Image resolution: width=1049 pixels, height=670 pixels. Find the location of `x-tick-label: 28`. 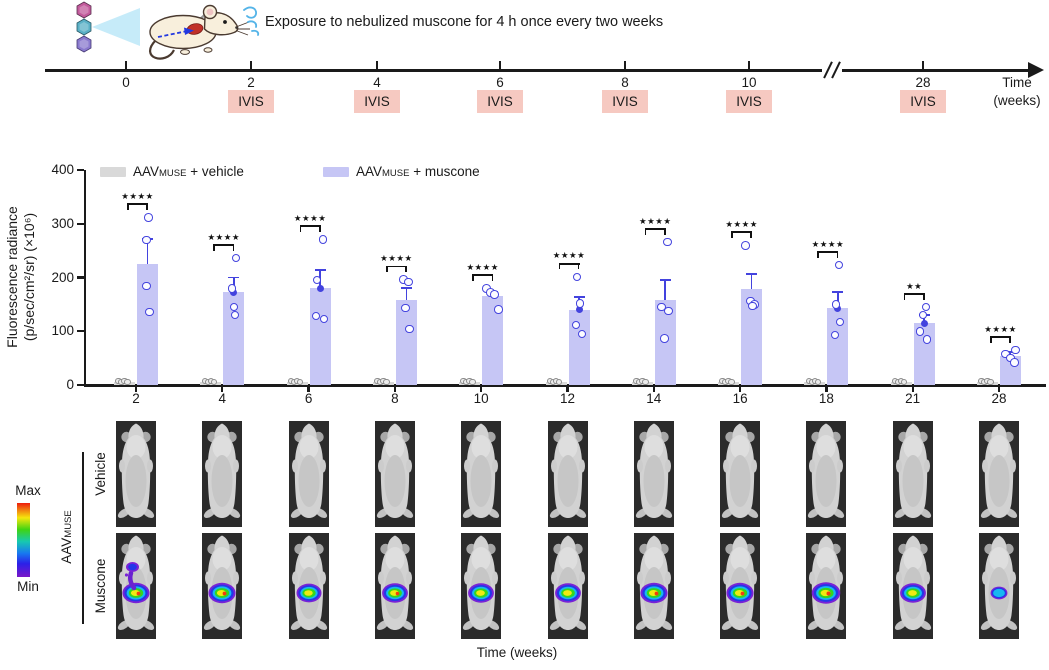

x-tick-label: 28 is located at coordinates (999, 398).